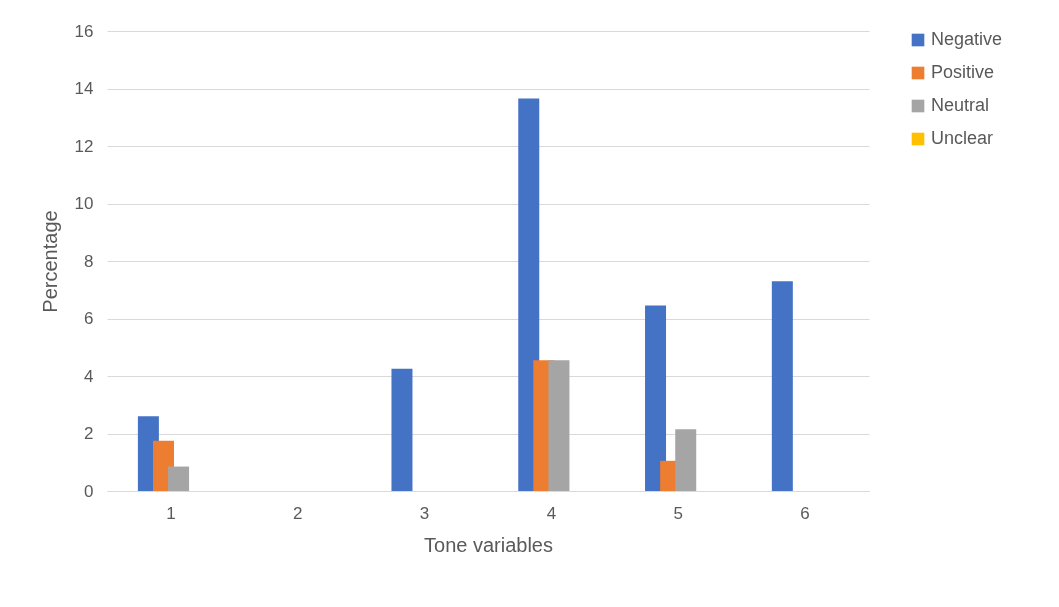 Image resolution: width=1059 pixels, height=607 pixels. I want to click on y-tick-label: 8, so click(89, 261).